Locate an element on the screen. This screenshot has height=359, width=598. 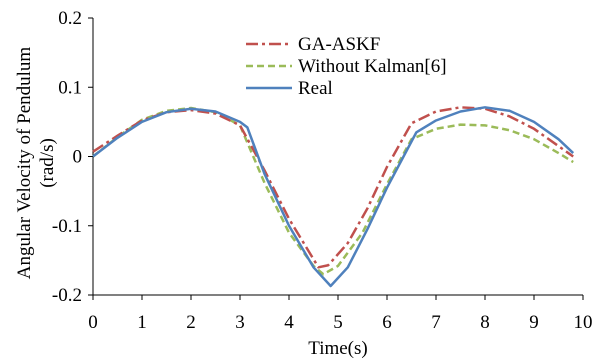
x-tick-label: 3 is located at coordinates (240, 322).